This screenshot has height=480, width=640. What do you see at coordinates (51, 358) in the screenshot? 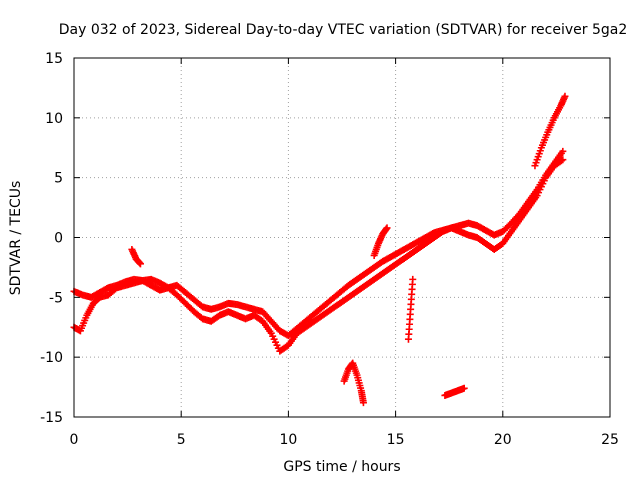
I see `y-tick-label: -10` at bounding box center [51, 358].